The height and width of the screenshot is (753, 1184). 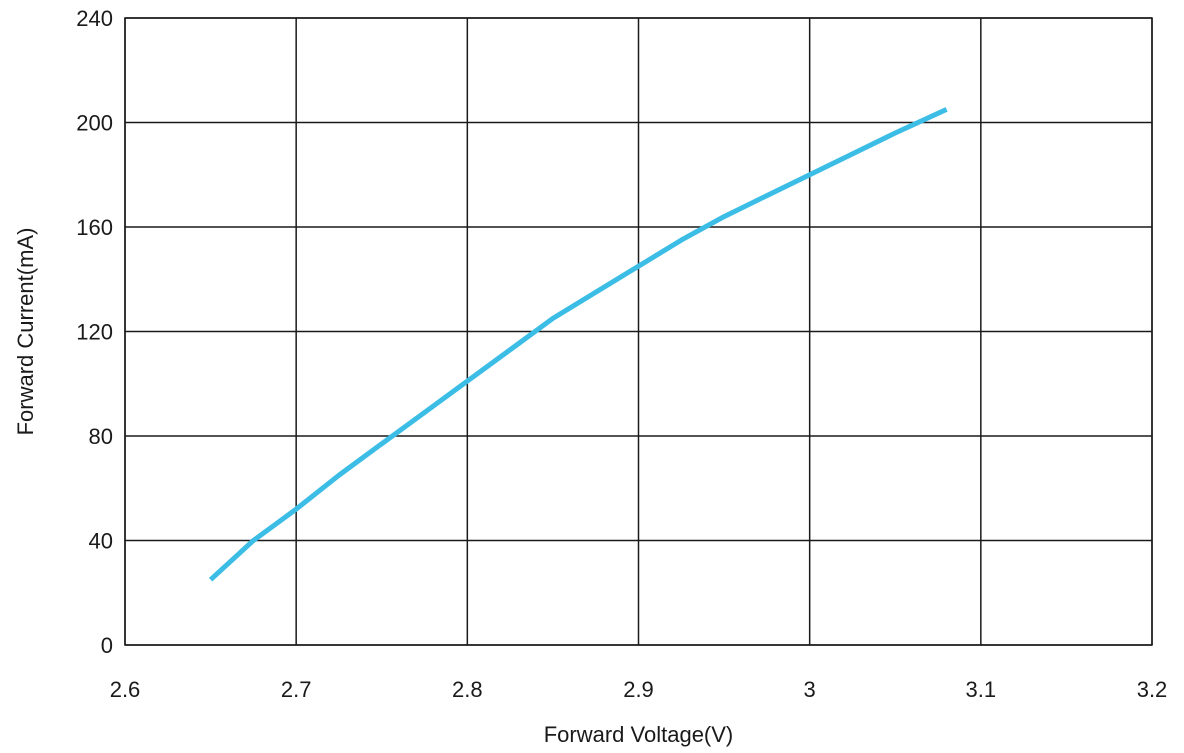 I want to click on x-tick-labels: 2.6 2.7 2.8 2.9 3 3.1 3.2, so click(x=639, y=689).